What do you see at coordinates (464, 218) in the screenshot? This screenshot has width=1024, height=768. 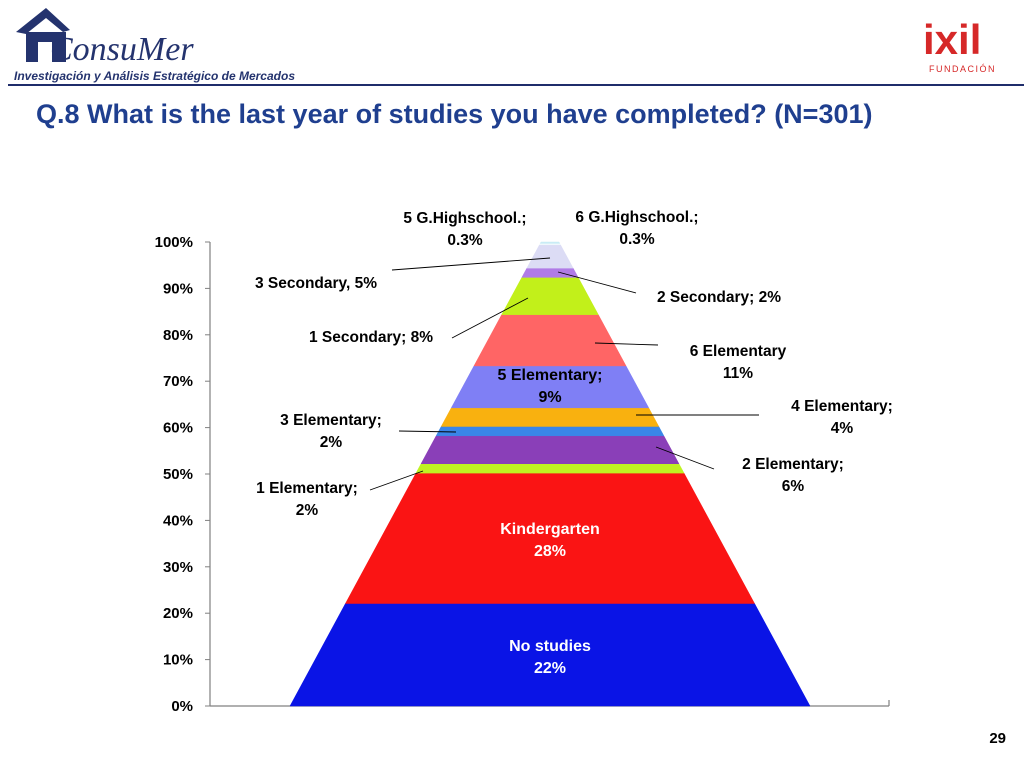 I see `data-label-5-g-highschool: 5 G.Highschool.;` at bounding box center [464, 218].